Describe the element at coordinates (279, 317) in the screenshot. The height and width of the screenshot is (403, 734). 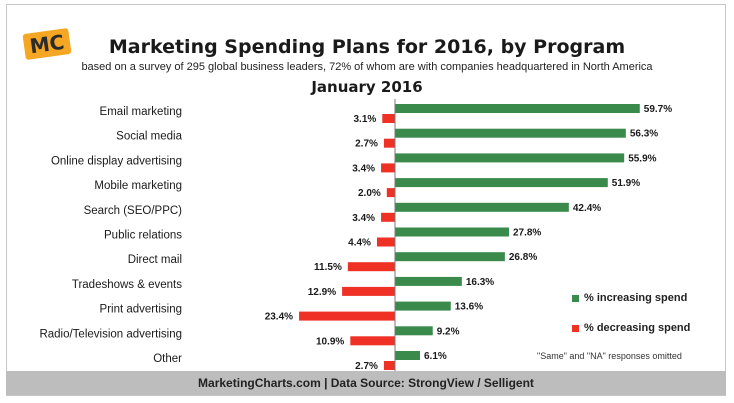
I see `data-label-decrease: 23.4%` at that location.